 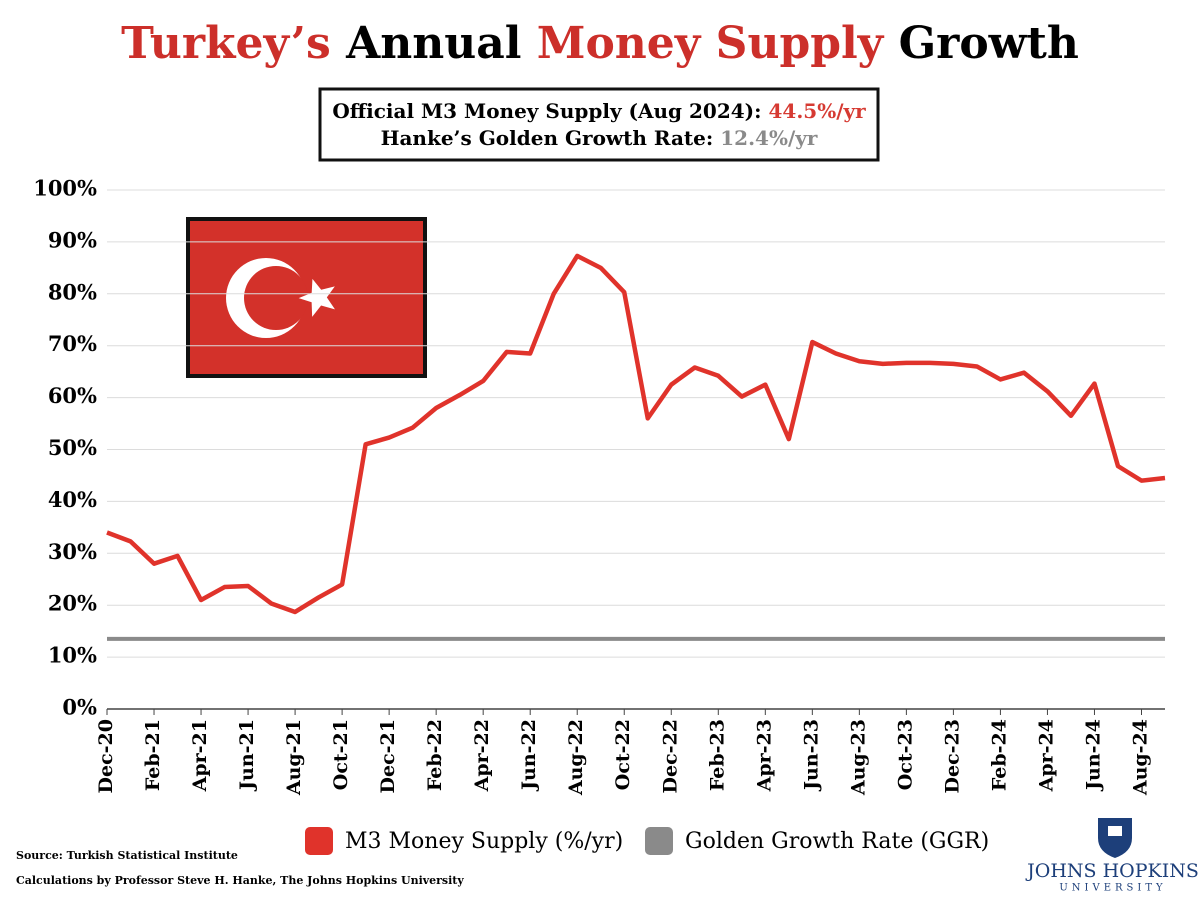 I want to click on y-tick-label: 50%, so click(x=72, y=447).